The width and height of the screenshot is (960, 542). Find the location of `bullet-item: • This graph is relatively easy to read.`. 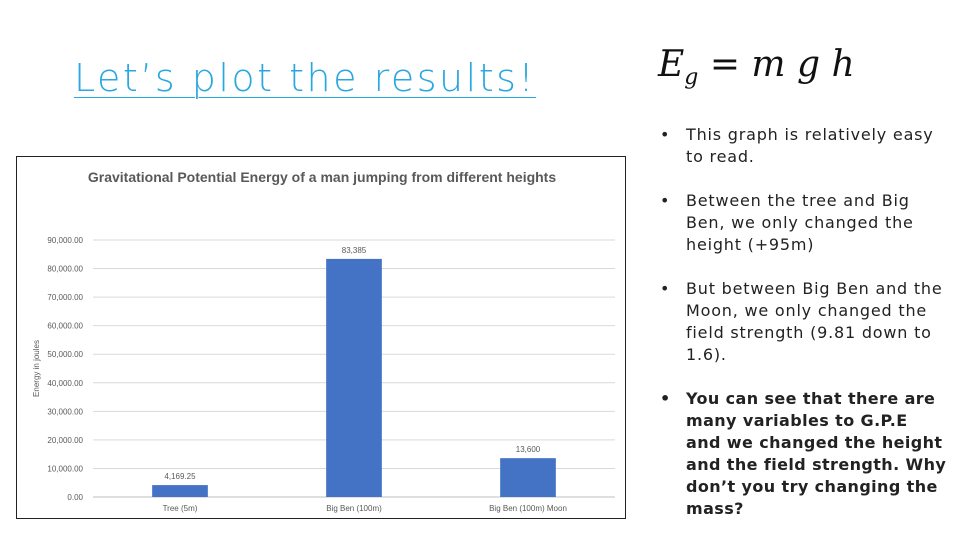

bullet-item: • This graph is relatively easy to read. is located at coordinates (803, 146).